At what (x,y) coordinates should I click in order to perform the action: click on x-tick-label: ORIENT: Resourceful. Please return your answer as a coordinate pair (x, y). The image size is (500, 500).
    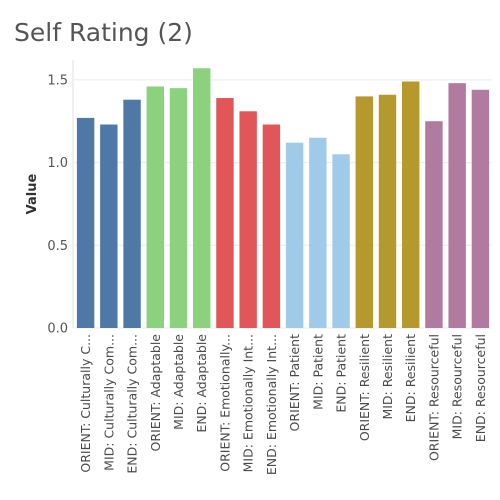
    Looking at the image, I should click on (433, 397).